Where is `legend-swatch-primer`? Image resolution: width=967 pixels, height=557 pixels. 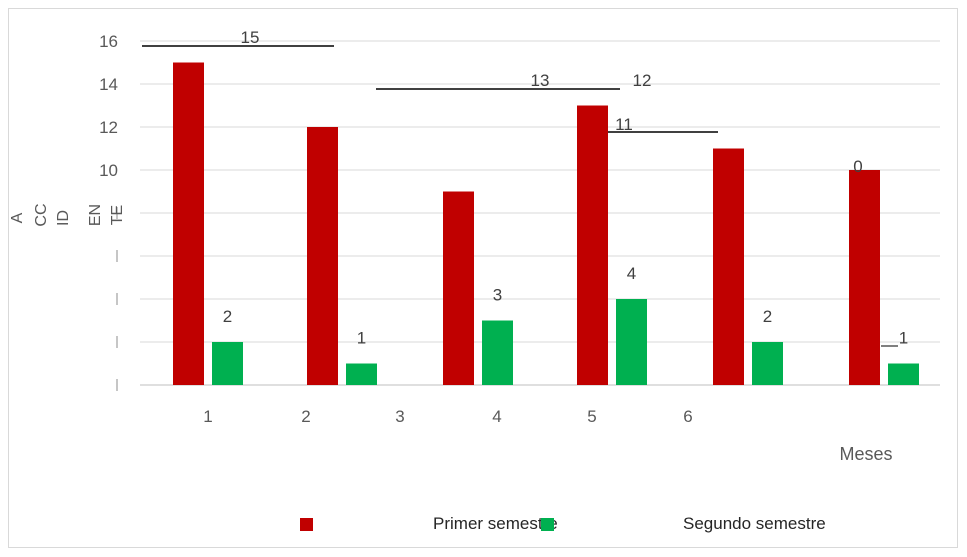
legend-swatch-primer is located at coordinates (306, 524).